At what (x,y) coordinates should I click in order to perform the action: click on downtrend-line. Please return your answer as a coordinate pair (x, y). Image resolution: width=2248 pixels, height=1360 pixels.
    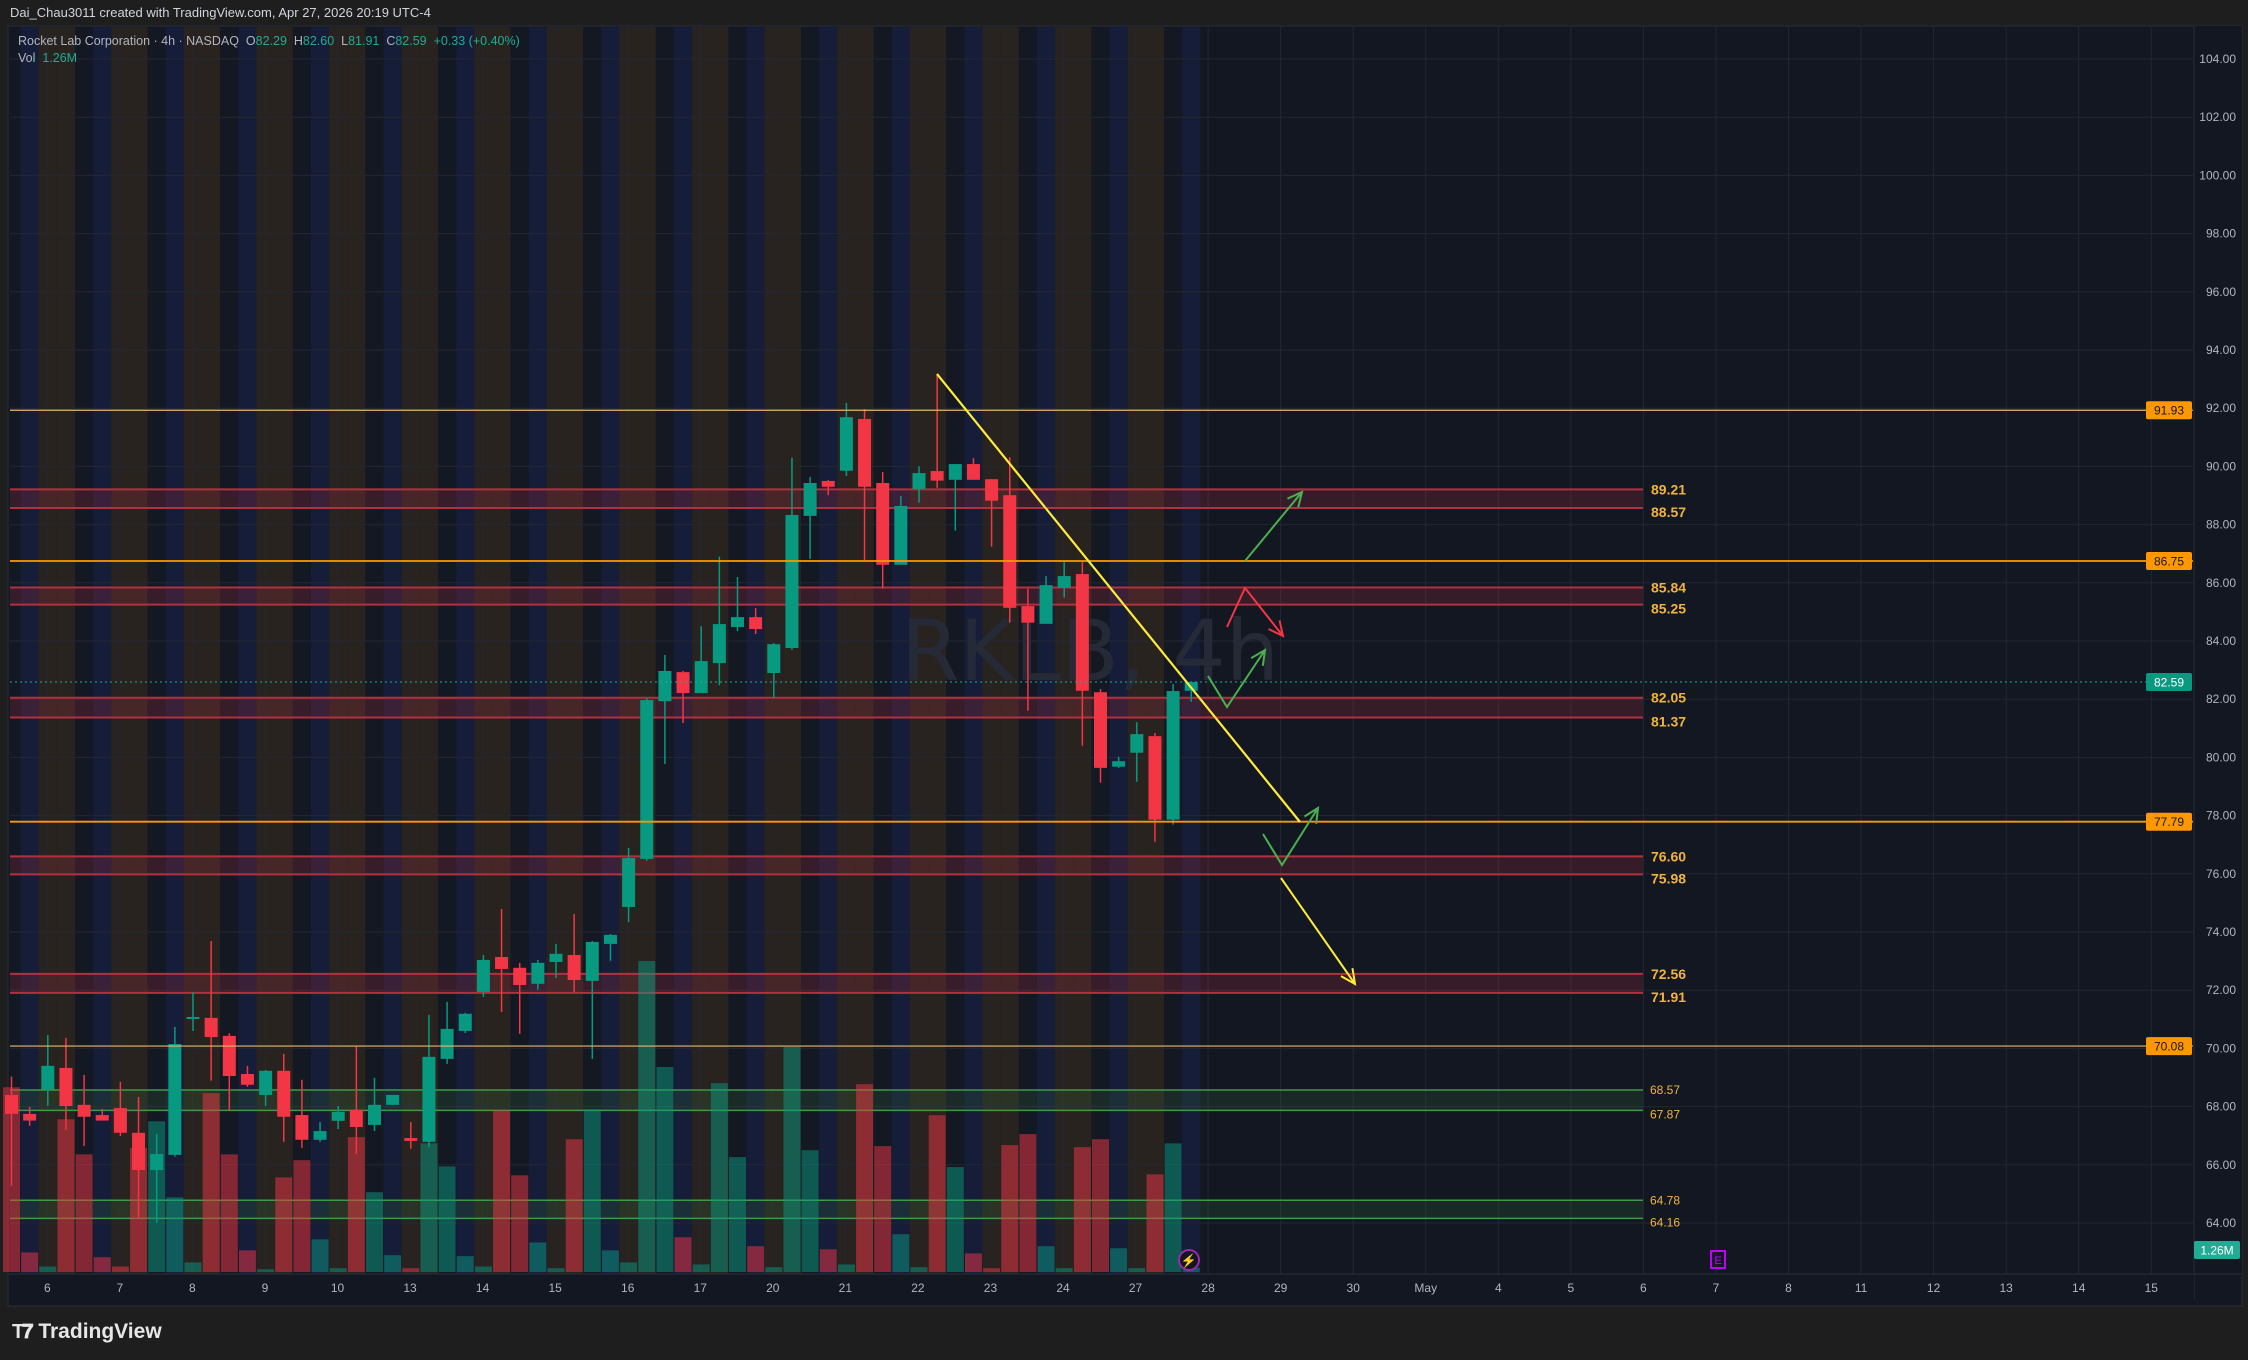
    Looking at the image, I should click on (1118, 598).